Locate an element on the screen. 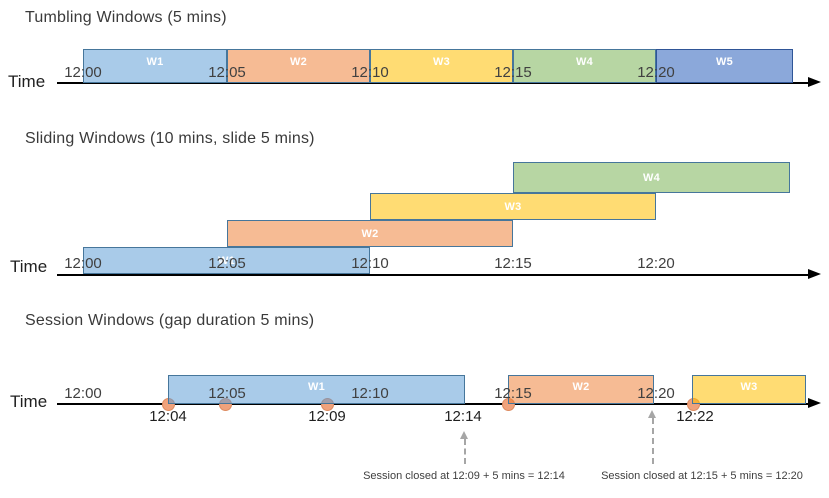 The height and width of the screenshot is (498, 829). tumbling-window-w5: W5 is located at coordinates (724, 66).